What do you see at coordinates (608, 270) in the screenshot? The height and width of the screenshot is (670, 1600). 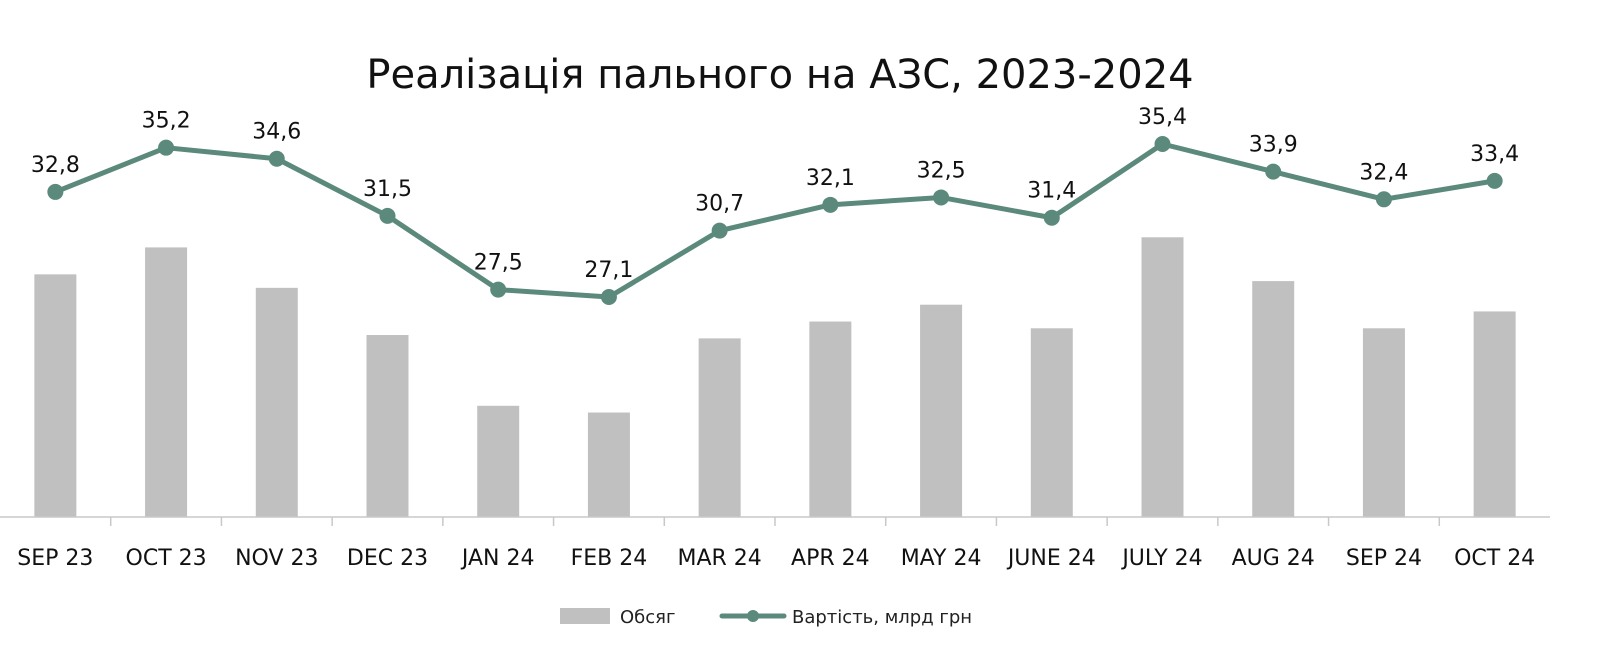 I see `data-label-5: 27,1` at bounding box center [608, 270].